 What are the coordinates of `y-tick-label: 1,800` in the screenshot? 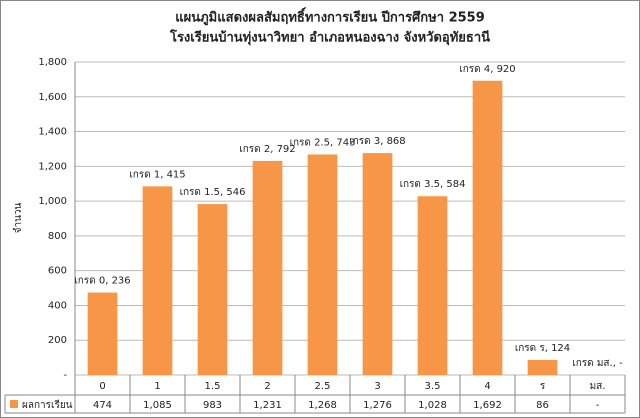 It's located at (52, 62).